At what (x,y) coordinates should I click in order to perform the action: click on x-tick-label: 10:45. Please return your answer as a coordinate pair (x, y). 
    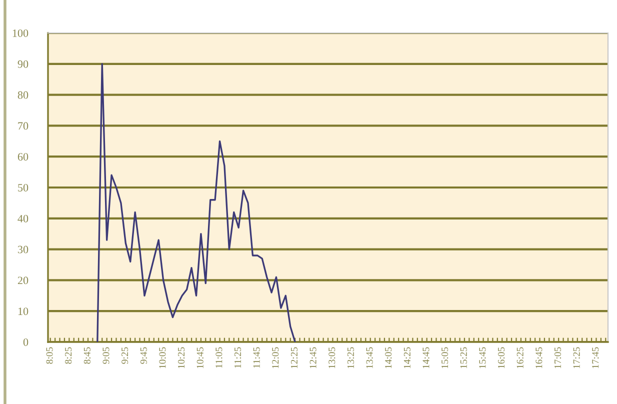
    Looking at the image, I should click on (200, 357).